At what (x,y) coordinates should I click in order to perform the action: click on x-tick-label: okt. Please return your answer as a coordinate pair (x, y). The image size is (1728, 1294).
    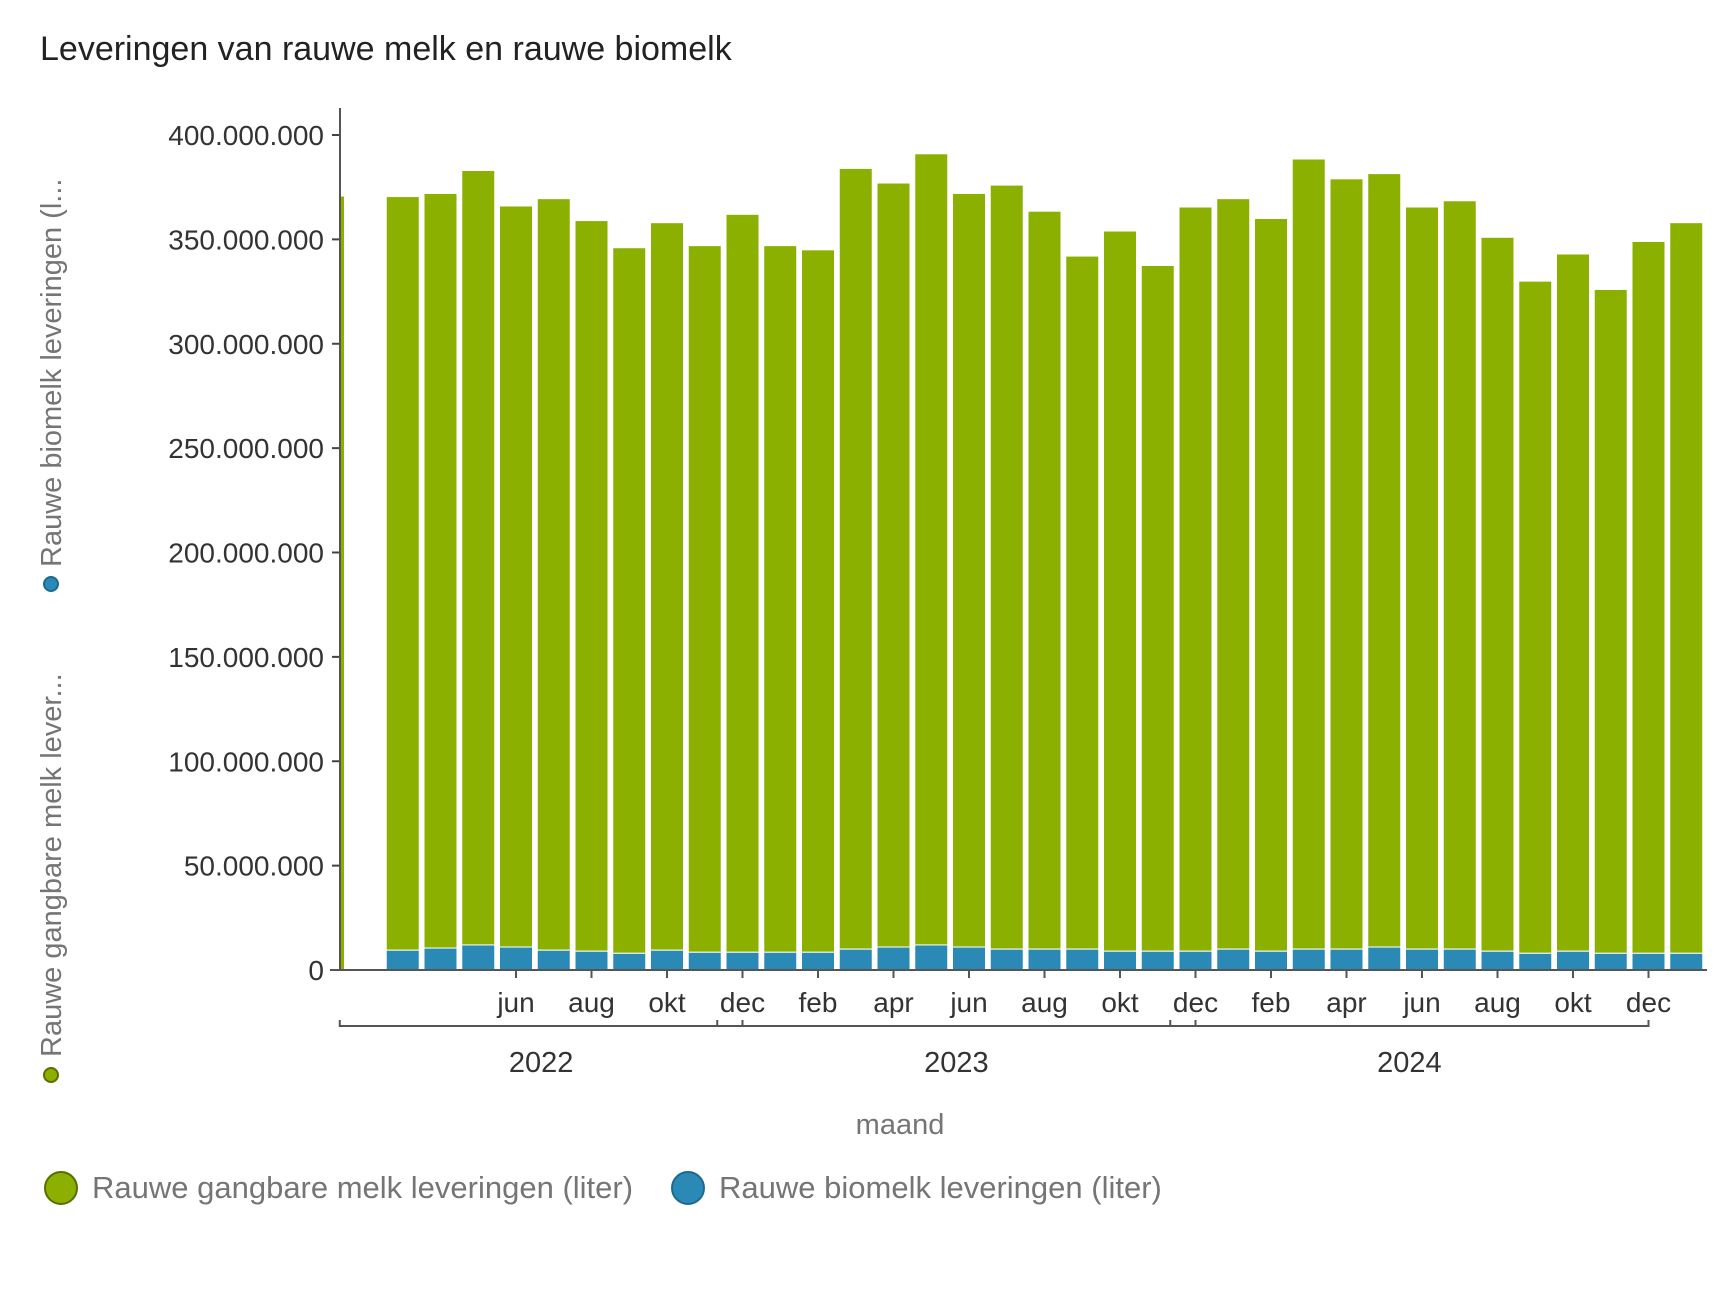
    Looking at the image, I should click on (1120, 1002).